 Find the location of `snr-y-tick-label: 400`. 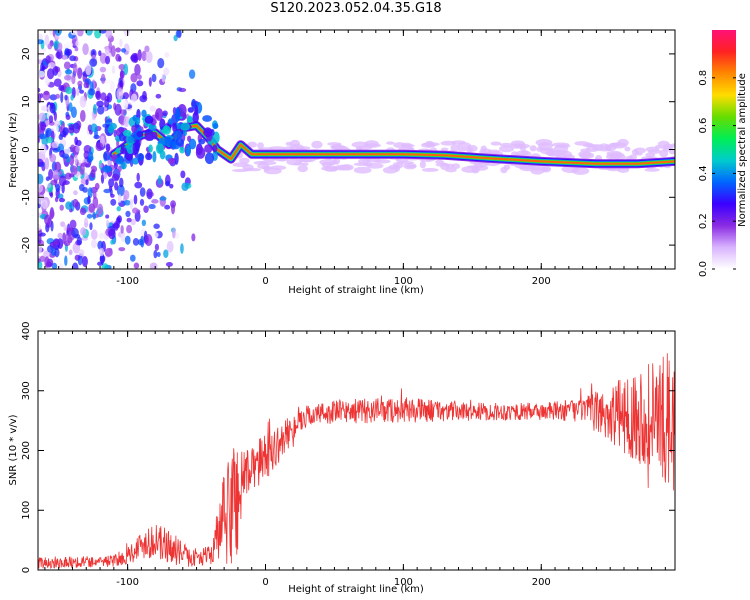

snr-y-tick-label: 400 is located at coordinates (26, 330).